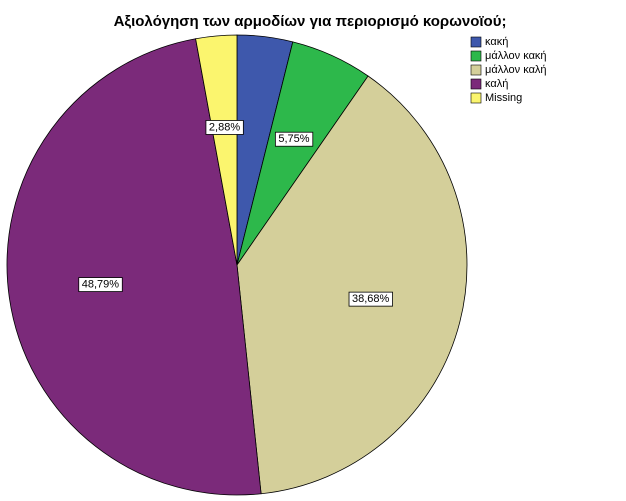 This screenshot has height=501, width=626. Describe the element at coordinates (503, 98) in the screenshot. I see `legend-label: Missing` at that location.